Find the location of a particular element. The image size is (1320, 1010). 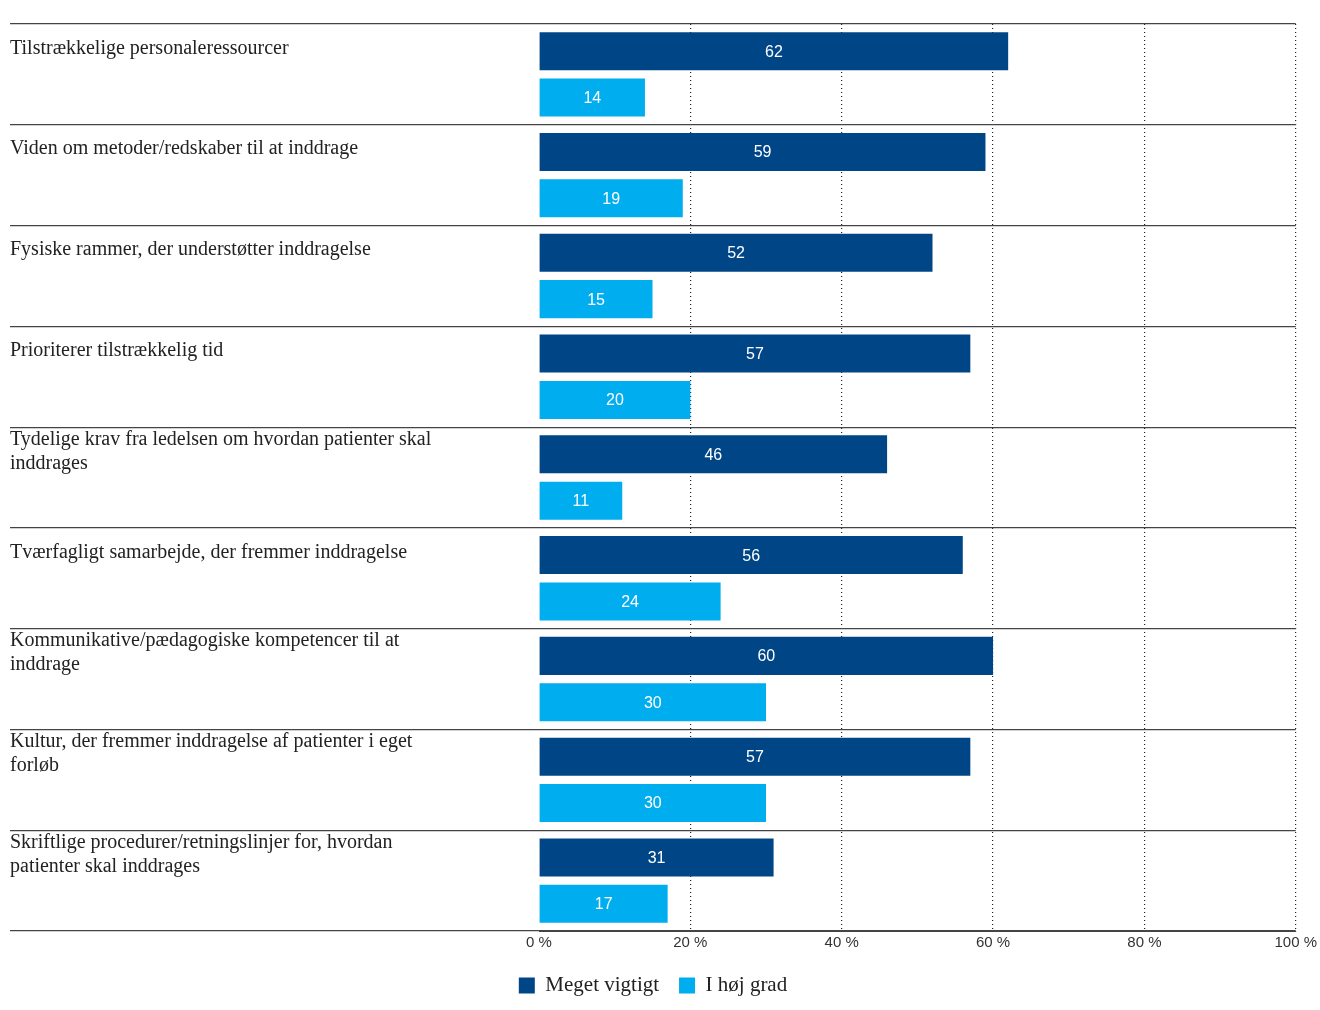

data-label: 20 is located at coordinates (615, 400).